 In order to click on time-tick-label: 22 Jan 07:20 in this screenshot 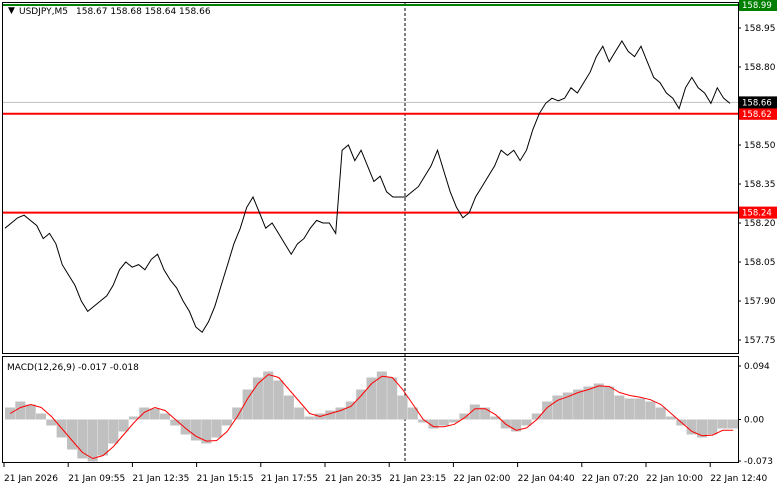, I will do `click(610, 479)`.